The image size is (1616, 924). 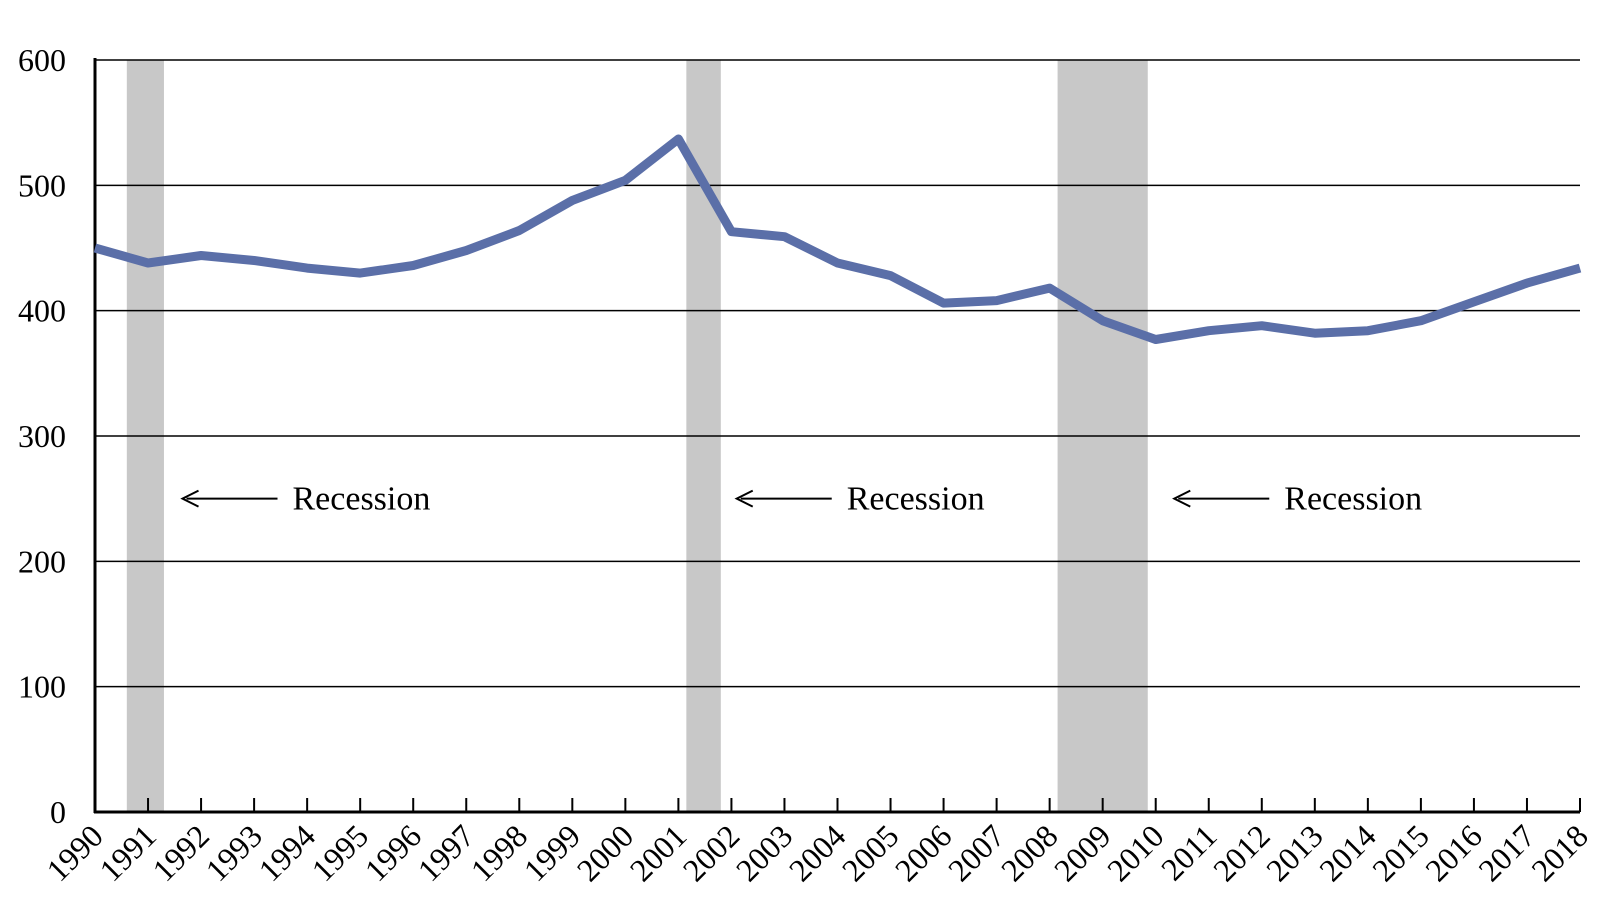 I want to click on x-tick-label: 2004, so click(x=817, y=852).